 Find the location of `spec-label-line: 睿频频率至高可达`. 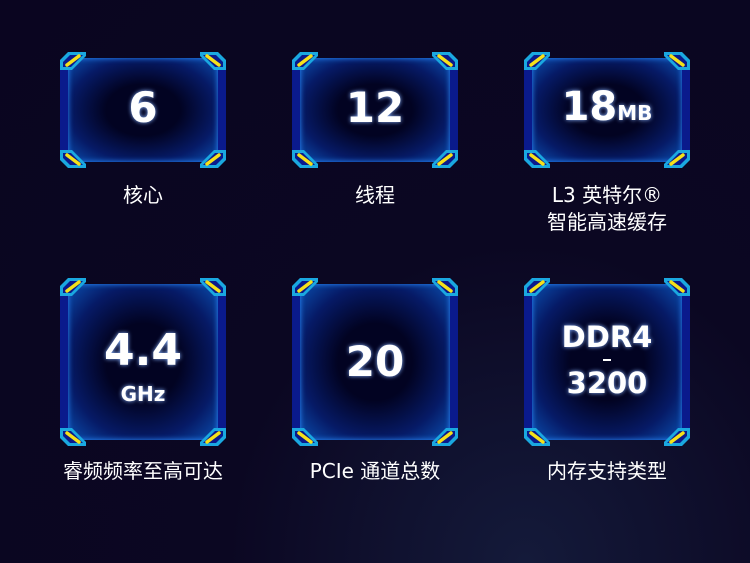

spec-label-line: 睿频频率至高可达 is located at coordinates (143, 471).